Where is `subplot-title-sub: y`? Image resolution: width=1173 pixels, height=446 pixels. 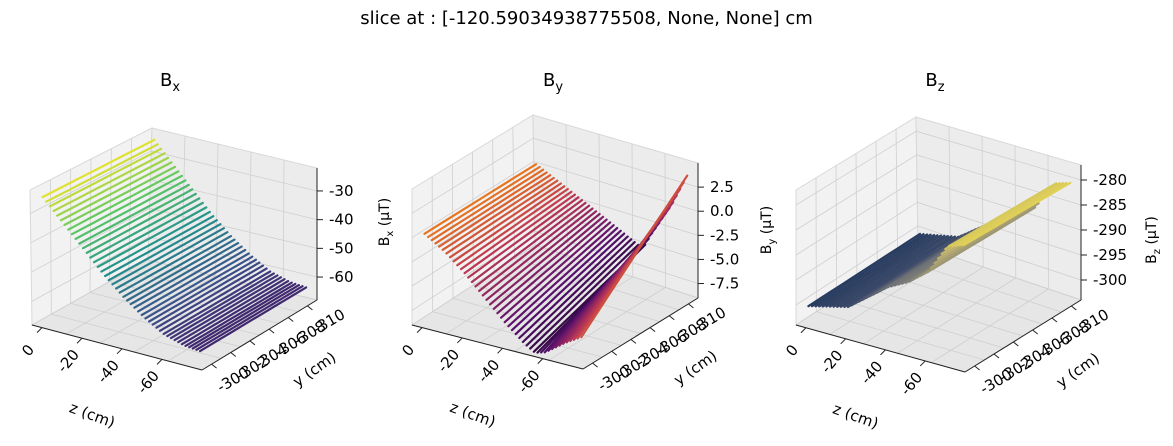 subplot-title-sub: y is located at coordinates (559, 87).